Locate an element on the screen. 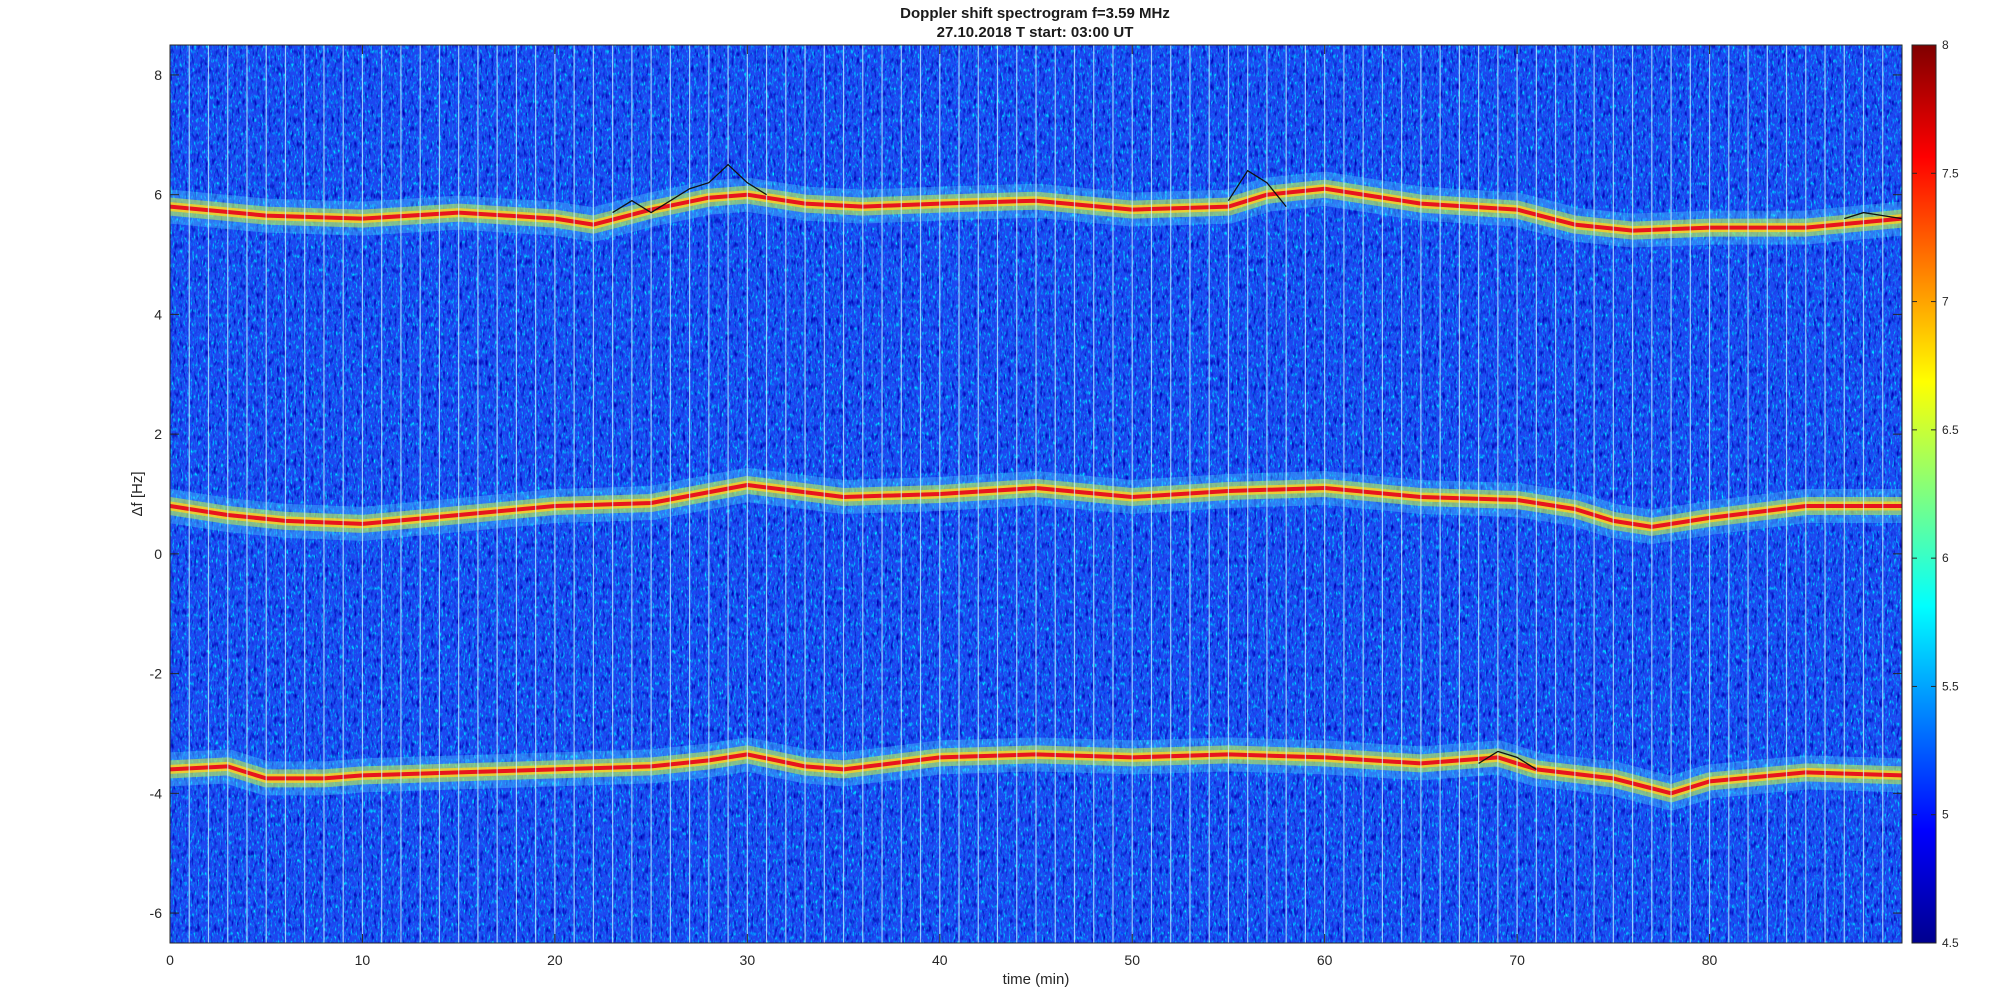  y-tick-label: 4 is located at coordinates (158, 314).